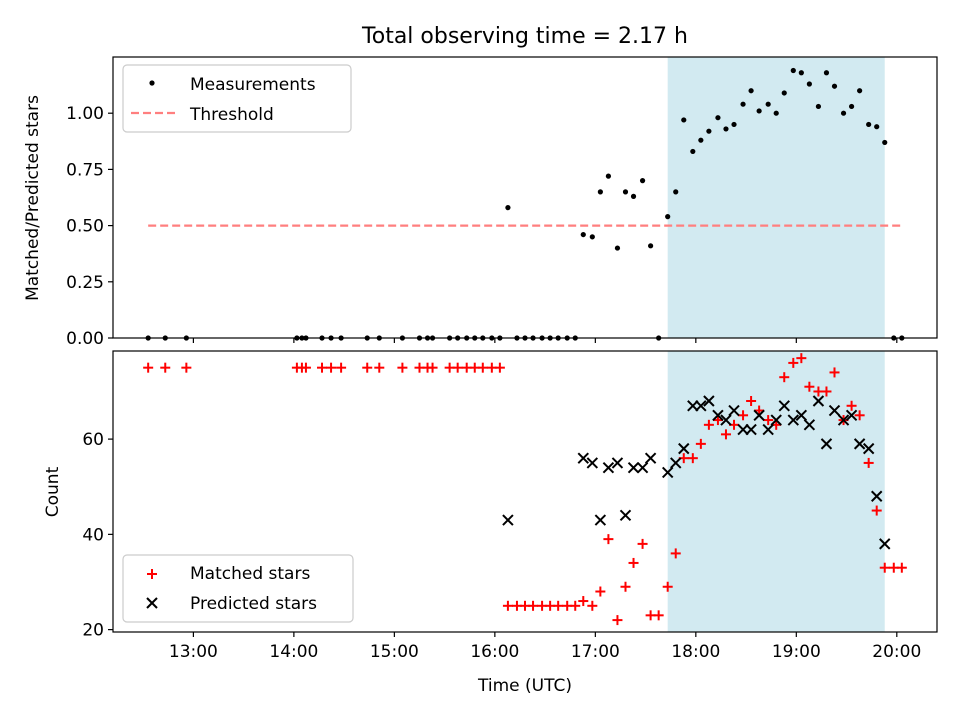  Describe the element at coordinates (394, 652) in the screenshot. I see `xtick-label: 15:00` at that location.